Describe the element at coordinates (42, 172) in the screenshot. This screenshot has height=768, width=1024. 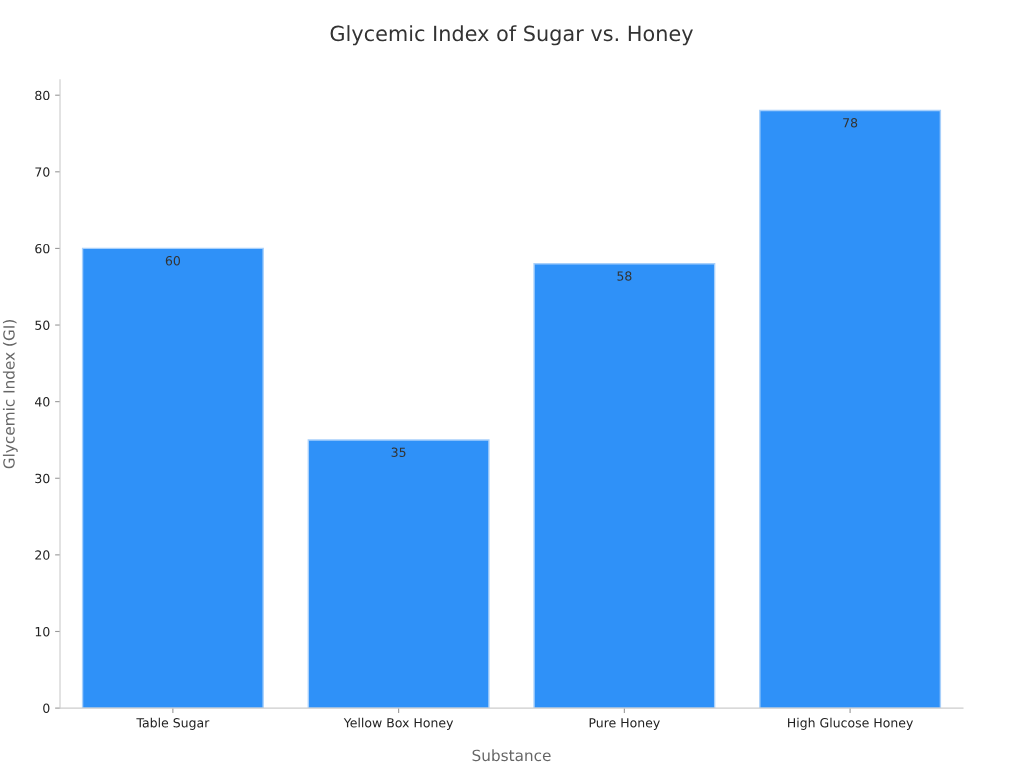
I see `y-tick-label: 70` at that location.